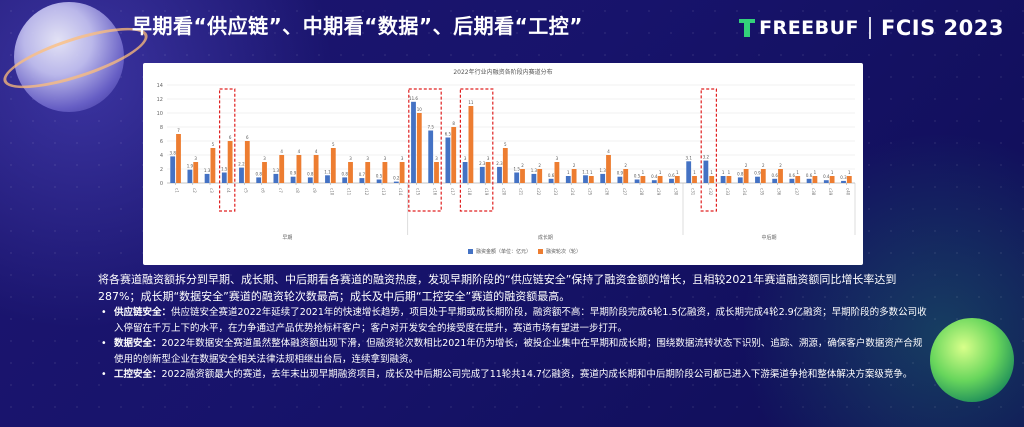  What do you see at coordinates (689, 157) in the screenshot?
I see `data-label: 3.1` at bounding box center [689, 157].